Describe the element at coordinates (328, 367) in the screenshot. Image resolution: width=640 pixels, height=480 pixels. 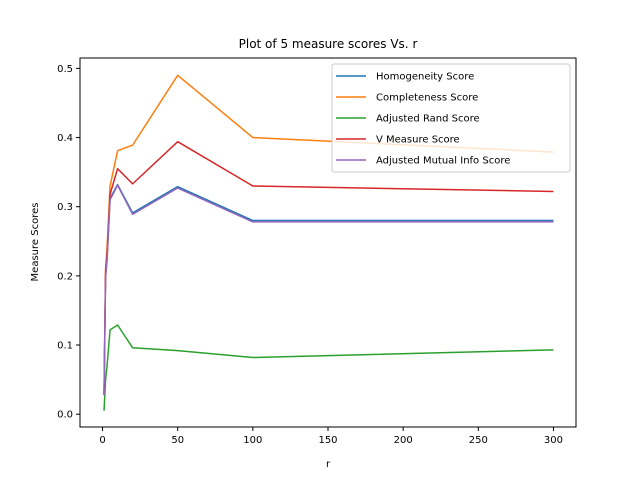
I see `series-line-adjusted-rand-score` at that location.